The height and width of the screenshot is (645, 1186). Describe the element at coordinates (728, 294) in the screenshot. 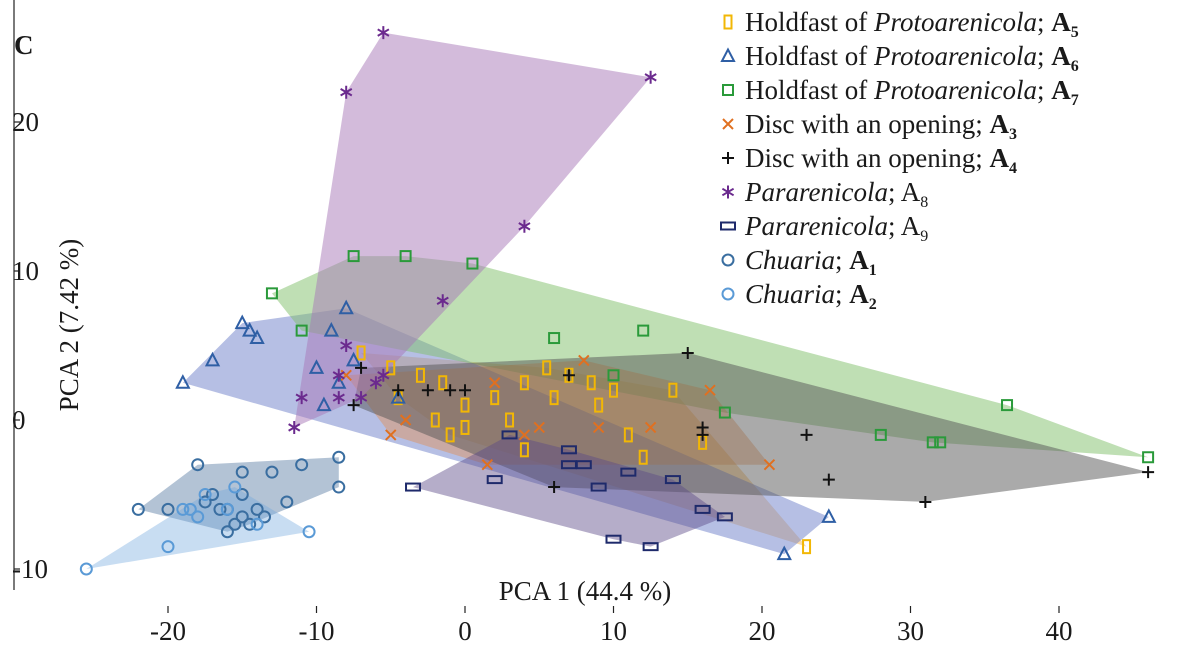

I see `legend-marker-A2` at that location.